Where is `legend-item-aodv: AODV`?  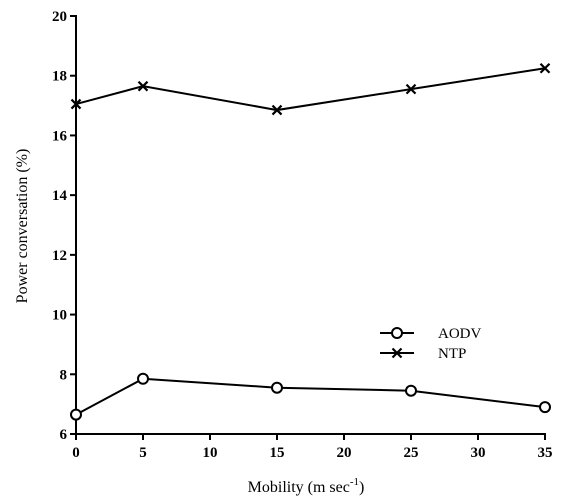 legend-item-aodv: AODV is located at coordinates (430, 334).